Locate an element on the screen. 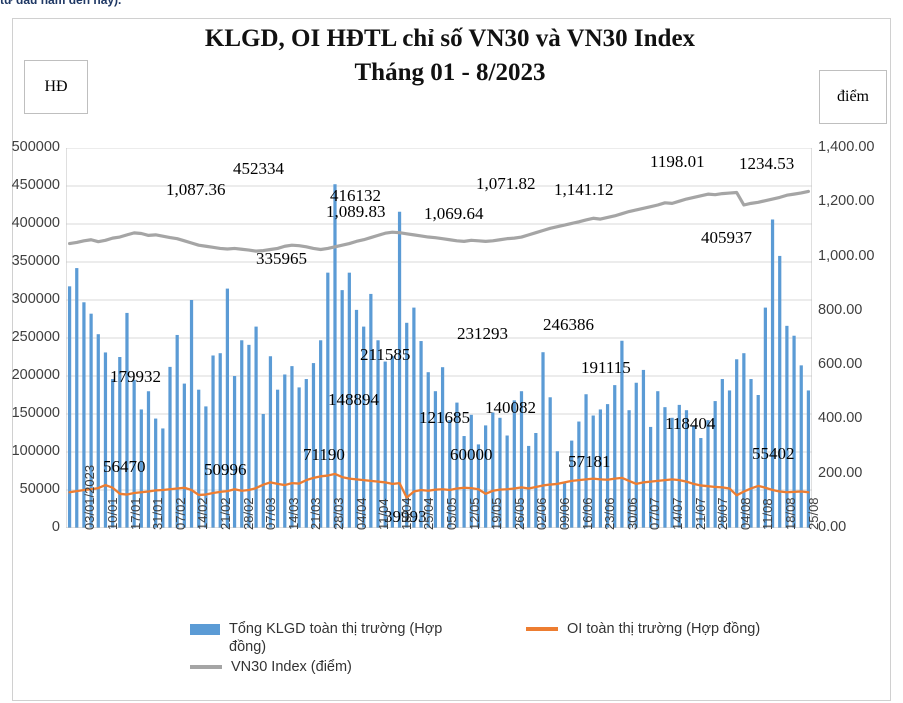 Image resolution: width=903 pixels, height=703 pixels. data-label: 416132 is located at coordinates (355, 195).